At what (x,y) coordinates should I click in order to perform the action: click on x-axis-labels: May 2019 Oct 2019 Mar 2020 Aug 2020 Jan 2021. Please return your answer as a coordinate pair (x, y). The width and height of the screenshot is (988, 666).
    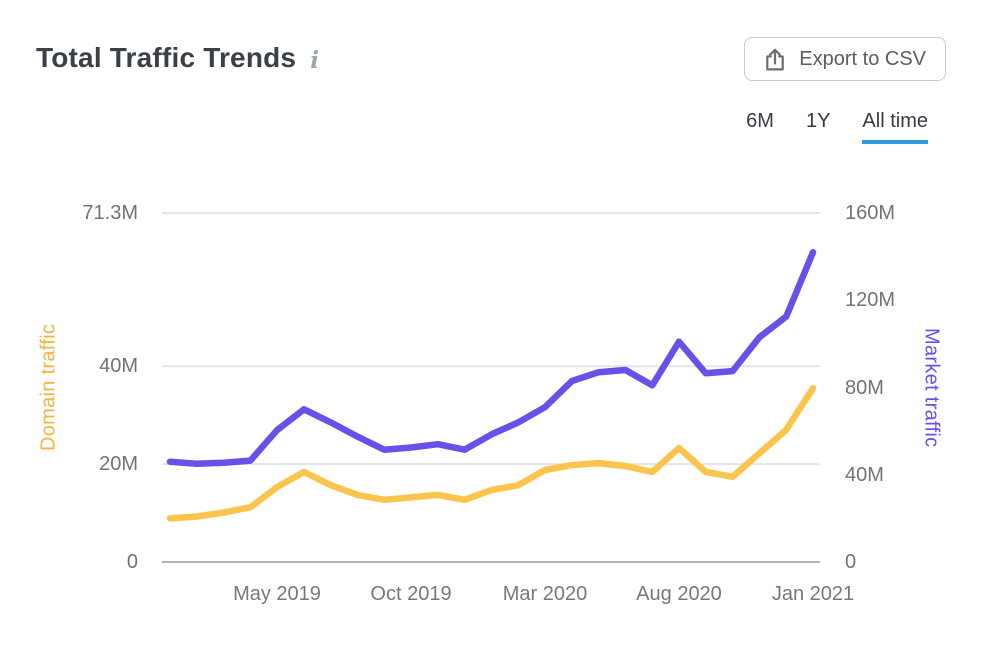
    Looking at the image, I should click on (507, 597).